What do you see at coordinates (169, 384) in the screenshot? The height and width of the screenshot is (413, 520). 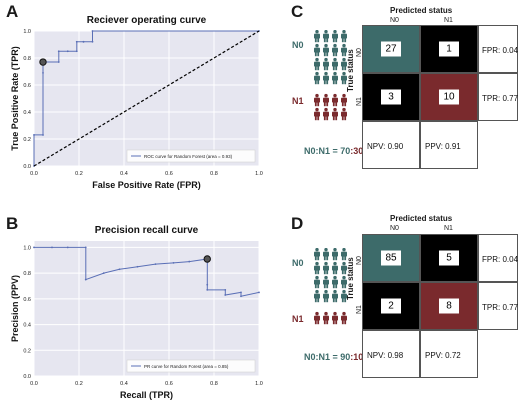 I see `pr-xtick-3: 0.6` at bounding box center [169, 384].